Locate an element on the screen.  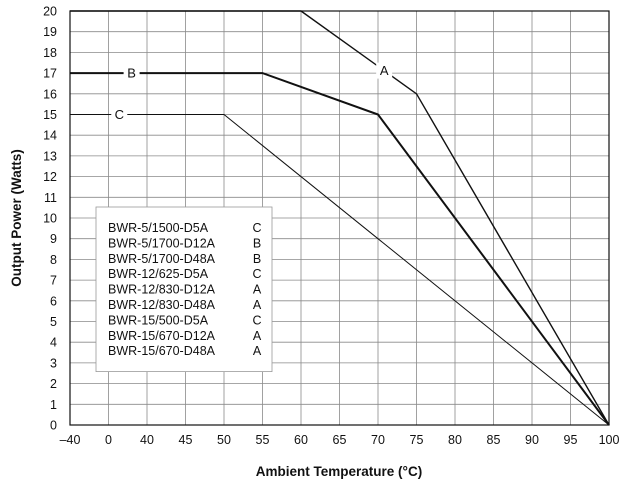
x-tick-label: 65 is located at coordinates (340, 440).